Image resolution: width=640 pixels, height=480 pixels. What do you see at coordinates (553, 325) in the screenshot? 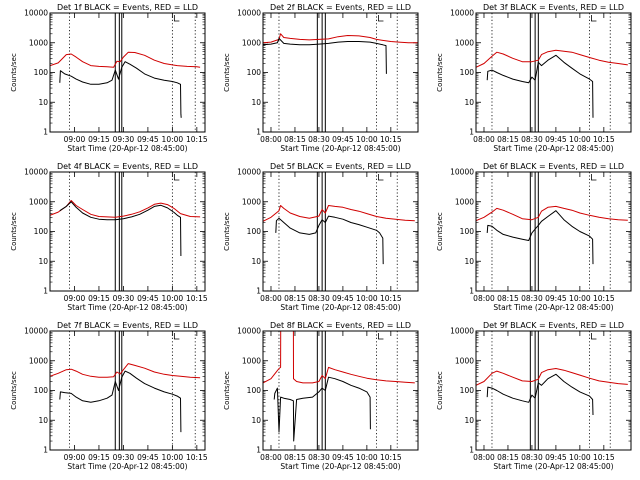
I see `panel-title: Det 9f BLACK = Events, RED = LLD` at bounding box center [553, 325].